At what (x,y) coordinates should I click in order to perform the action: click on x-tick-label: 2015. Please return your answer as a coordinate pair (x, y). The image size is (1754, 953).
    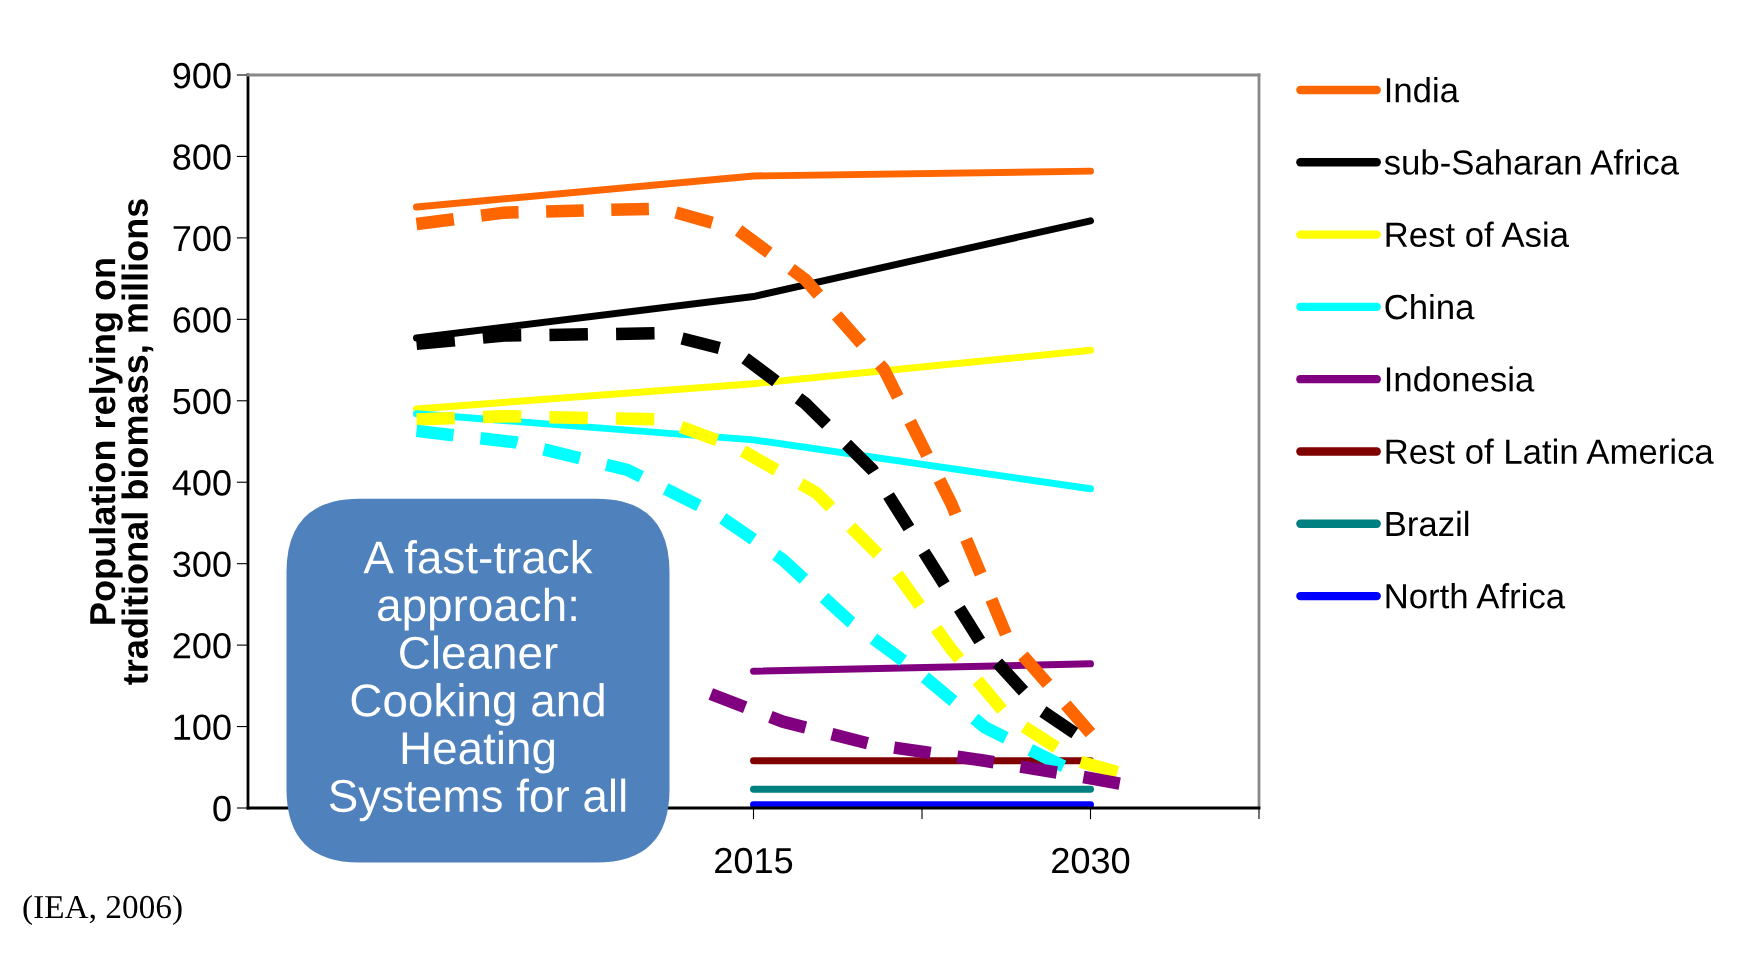
    Looking at the image, I should click on (754, 860).